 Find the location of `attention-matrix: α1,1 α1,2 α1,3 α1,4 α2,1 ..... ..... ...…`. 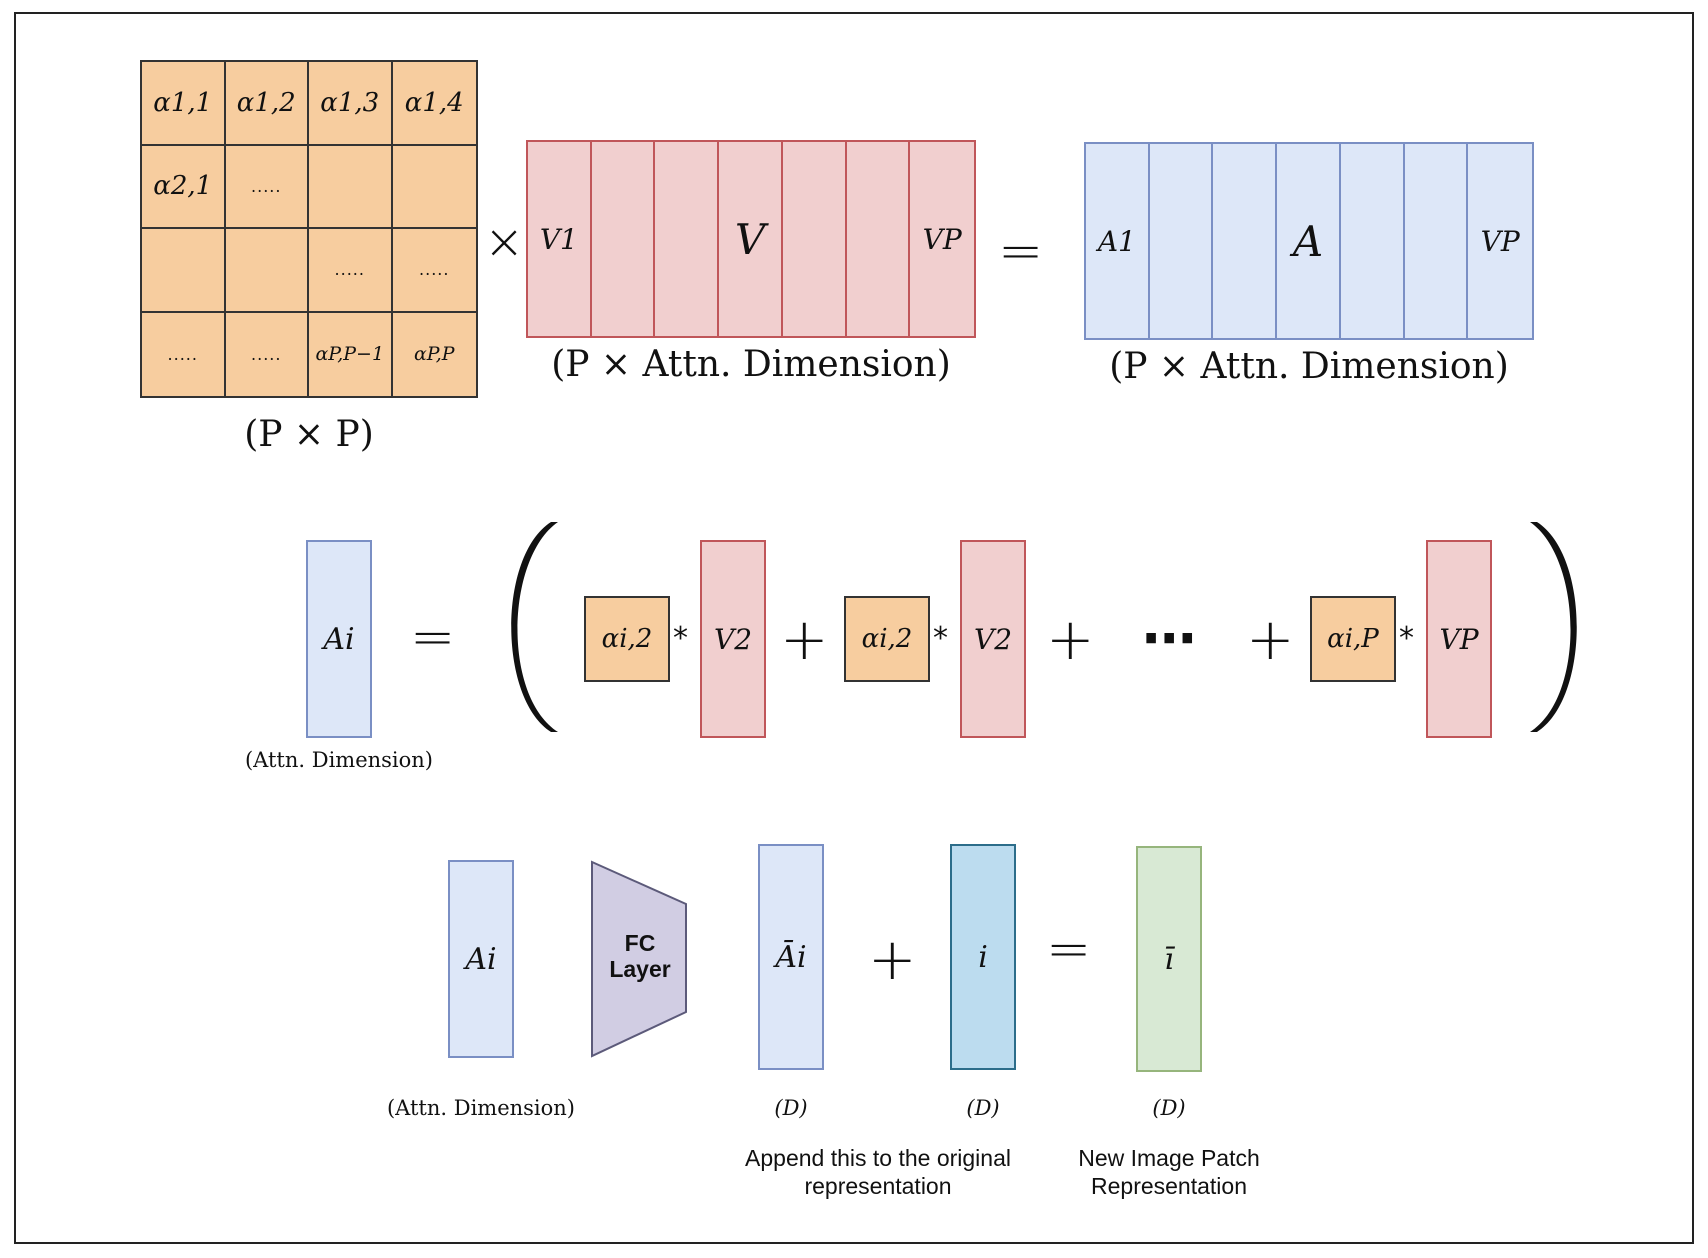

attention-matrix: α1,1 α1,2 α1,3 α1,4 α2,1 ..... ..... ...… is located at coordinates (309, 229).